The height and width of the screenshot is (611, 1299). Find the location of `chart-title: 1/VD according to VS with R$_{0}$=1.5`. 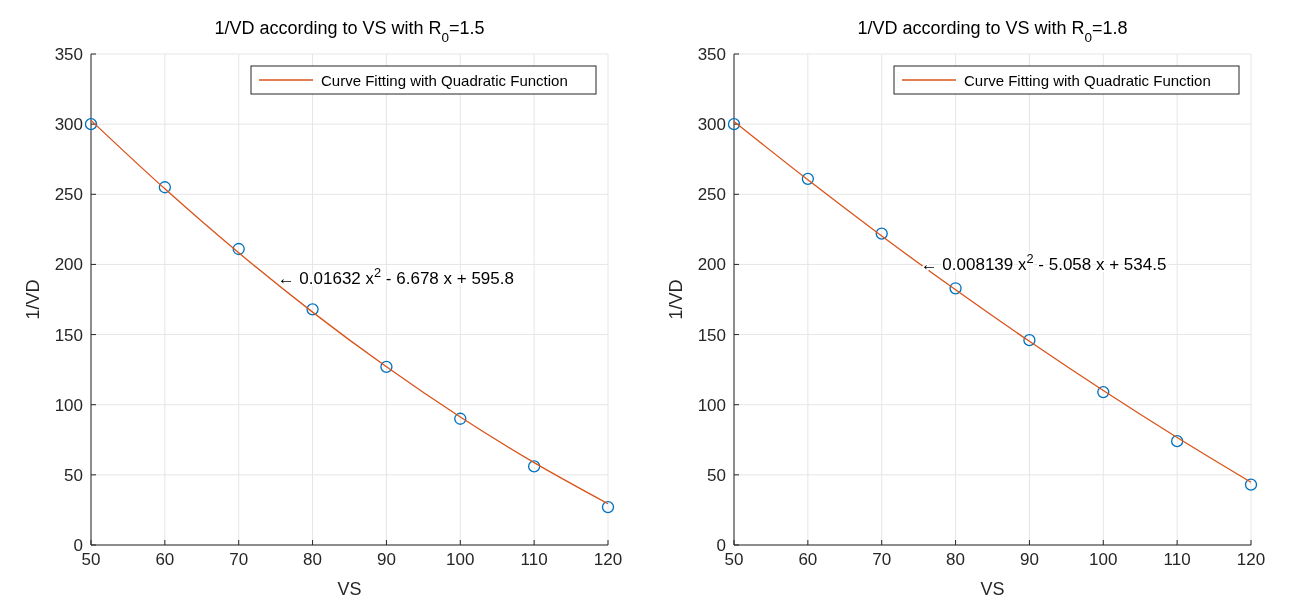

chart-title: 1/VD according to VS with R$_{0}$=1.5 is located at coordinates (349, 31).